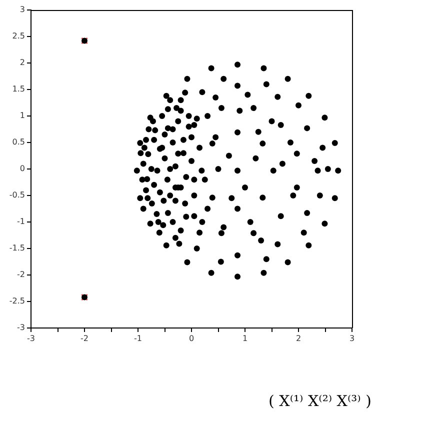 This screenshot has width=434, height=424. What do you see at coordinates (31, 338) in the screenshot?
I see `x-tick-label: -3` at bounding box center [31, 338].